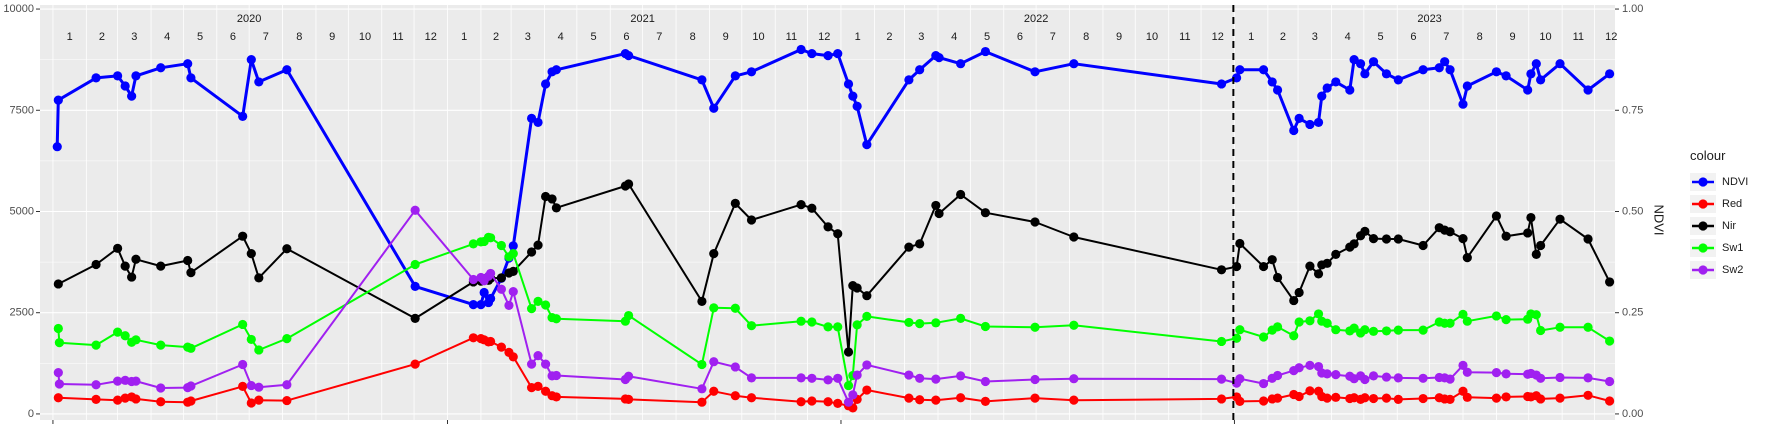 The height and width of the screenshot is (442, 1773). I want to click on legend-label-nir: Nir, so click(1729, 226).